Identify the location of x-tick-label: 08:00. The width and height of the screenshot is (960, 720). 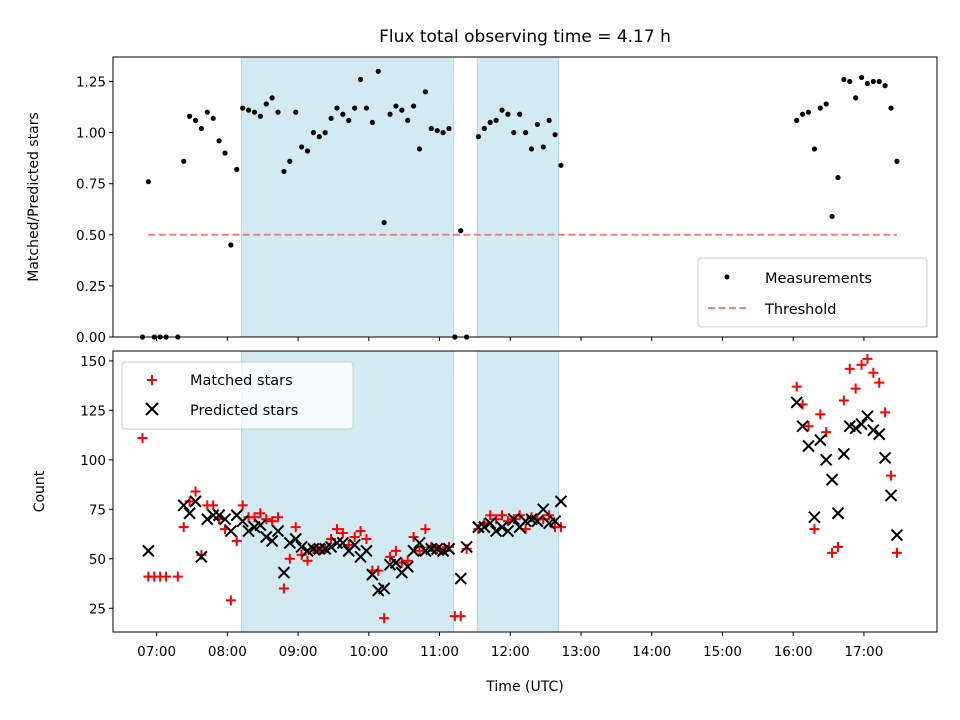
(227, 652).